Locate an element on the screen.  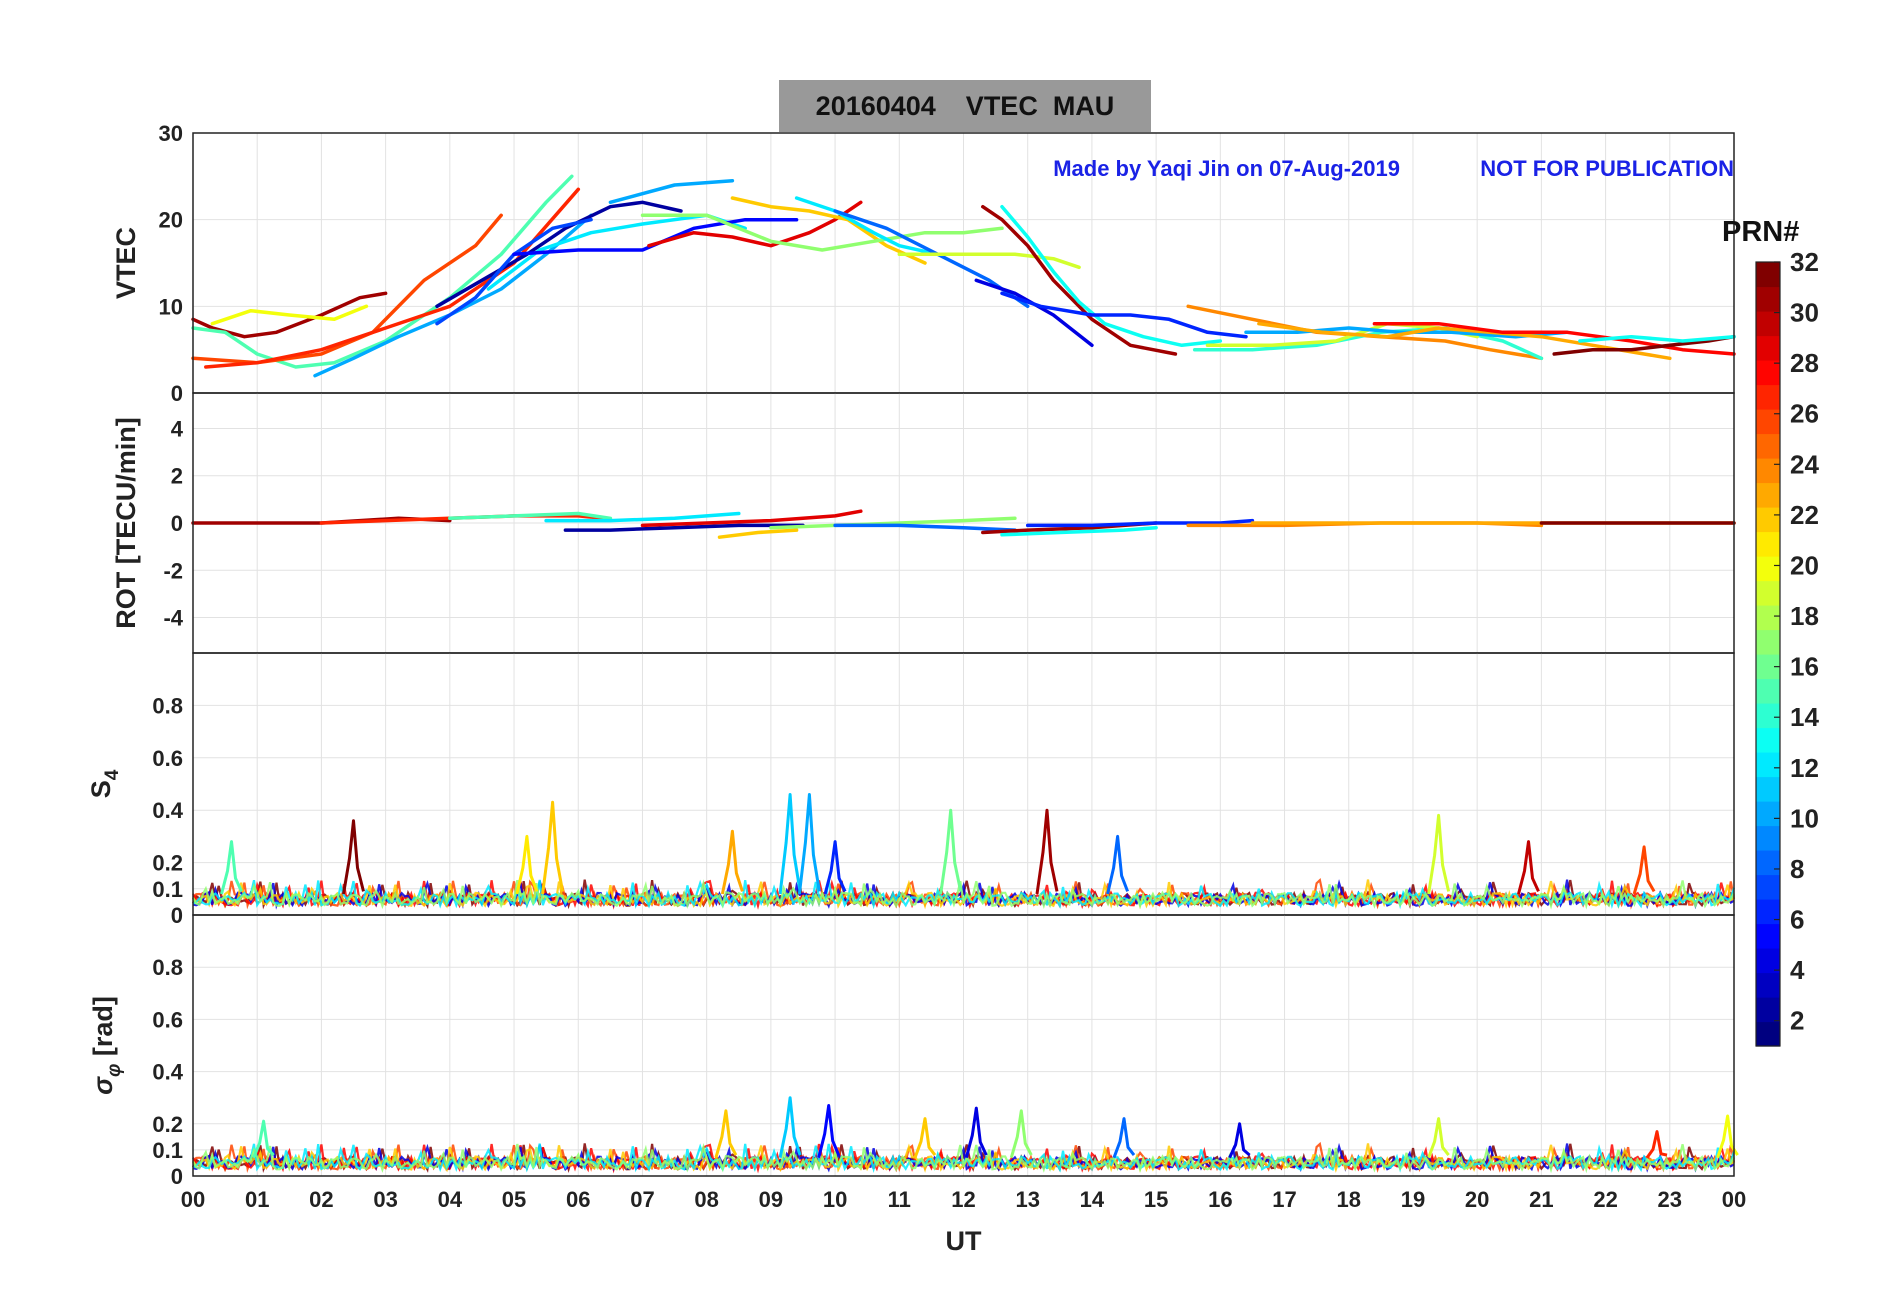
x-tick-label: 10 is located at coordinates (835, 1199).